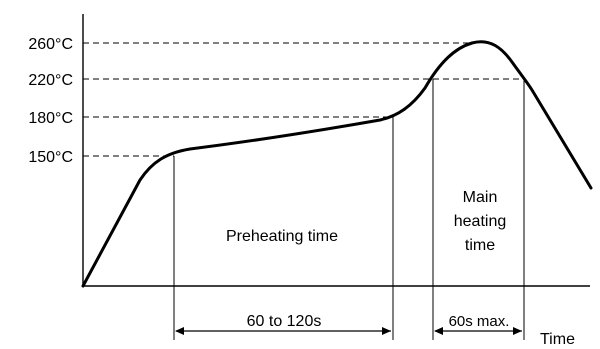 This screenshot has width=600, height=349. What do you see at coordinates (480, 221) in the screenshot?
I see `main-label-line-2: heating` at bounding box center [480, 221].